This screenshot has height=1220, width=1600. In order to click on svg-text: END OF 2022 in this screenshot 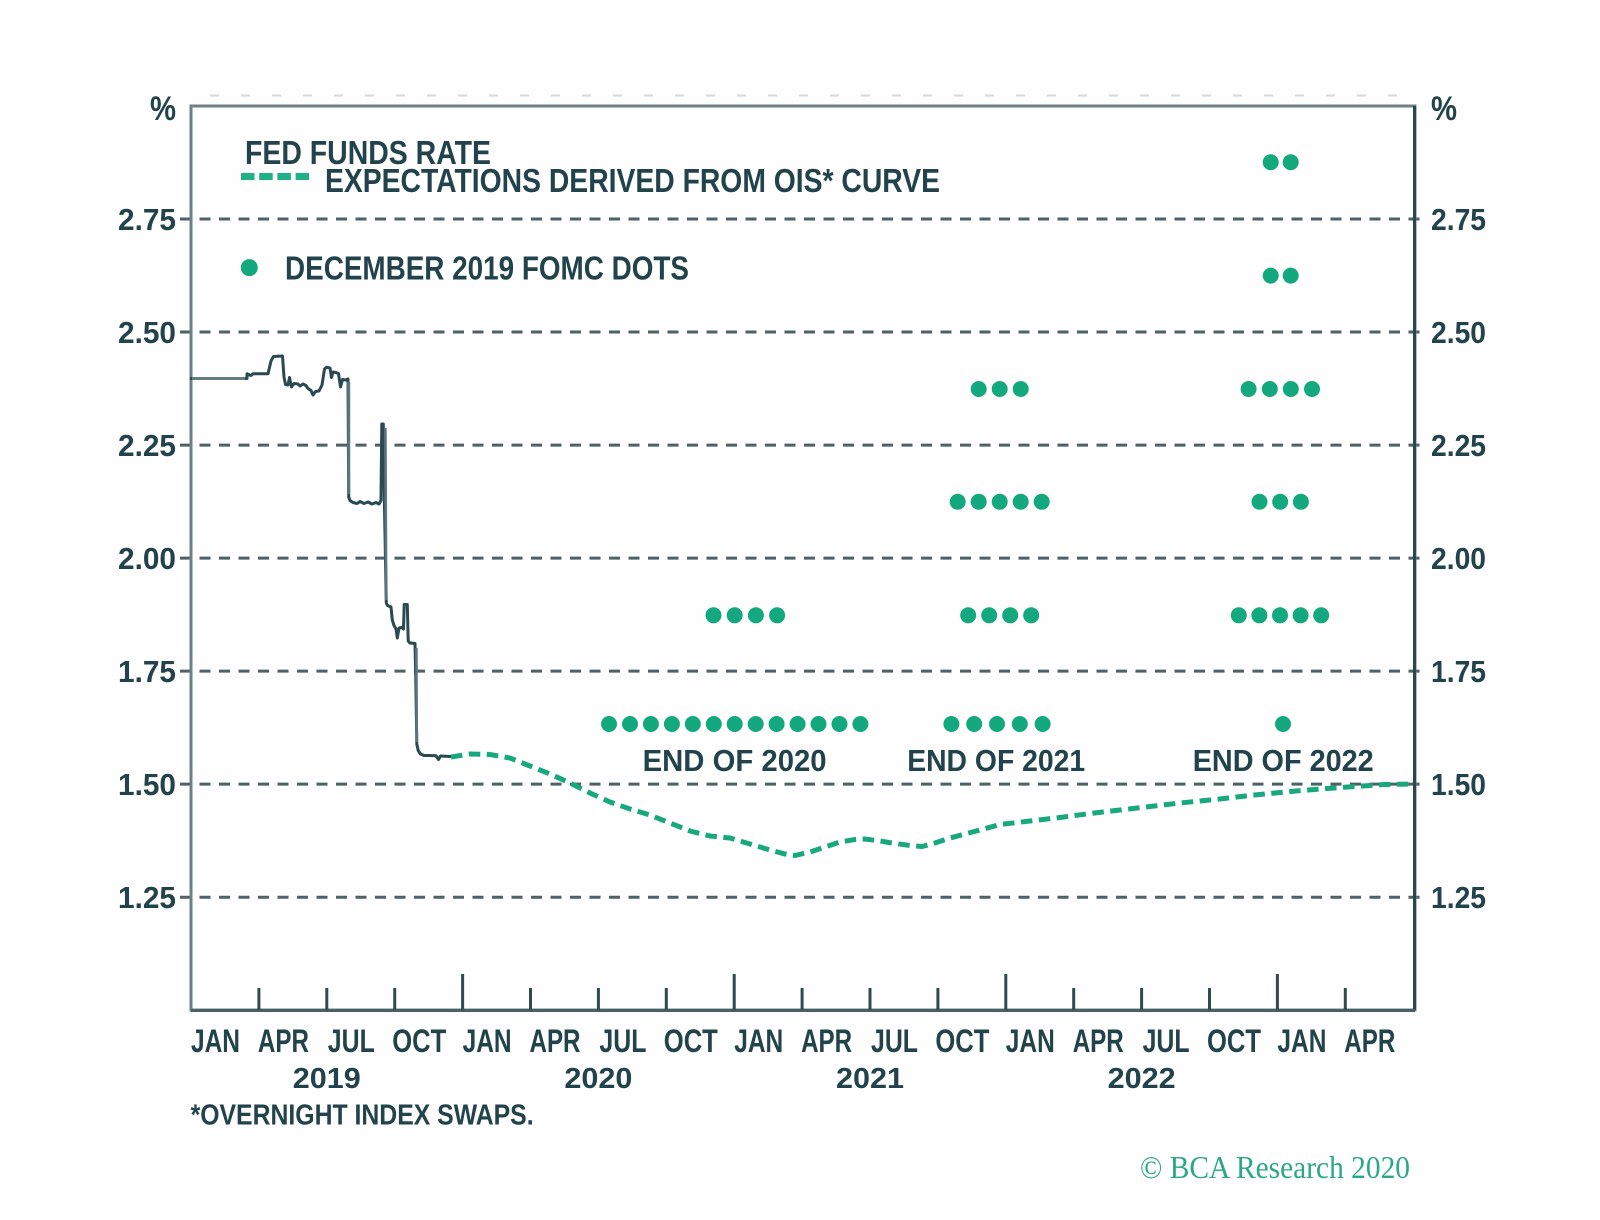, I will do `click(1283, 760)`.